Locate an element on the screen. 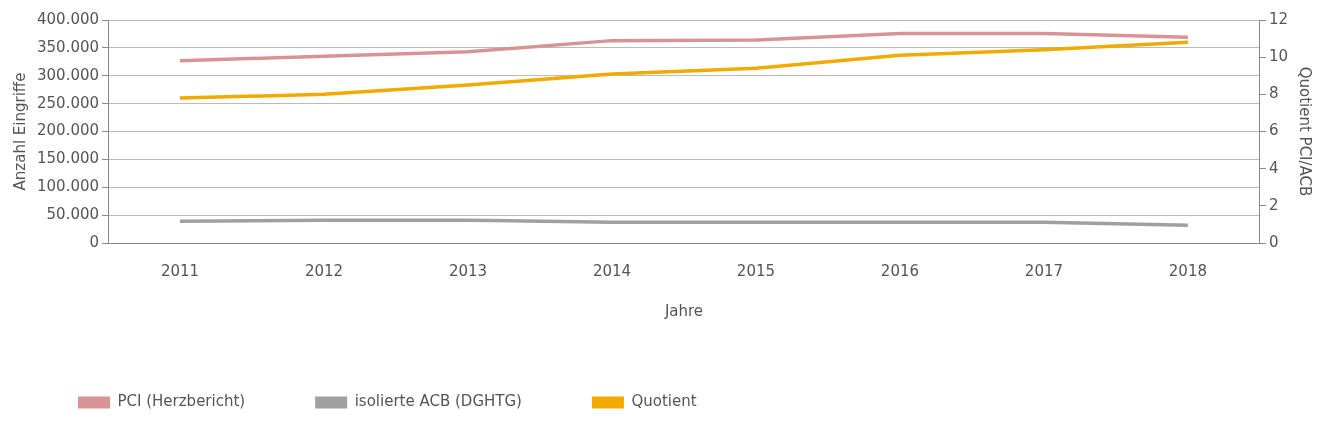 The height and width of the screenshot is (428, 1335). y2-tick-label: 12 is located at coordinates (1278, 18).